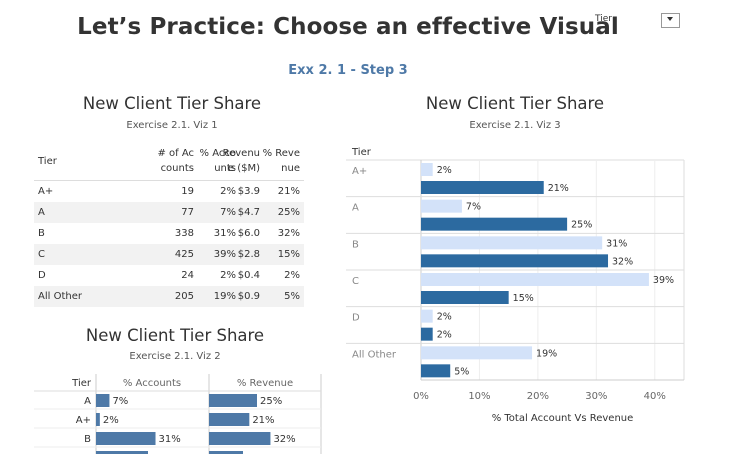 This screenshot has width=736, height=454. I want to click on data-label: 39%, so click(663, 280).